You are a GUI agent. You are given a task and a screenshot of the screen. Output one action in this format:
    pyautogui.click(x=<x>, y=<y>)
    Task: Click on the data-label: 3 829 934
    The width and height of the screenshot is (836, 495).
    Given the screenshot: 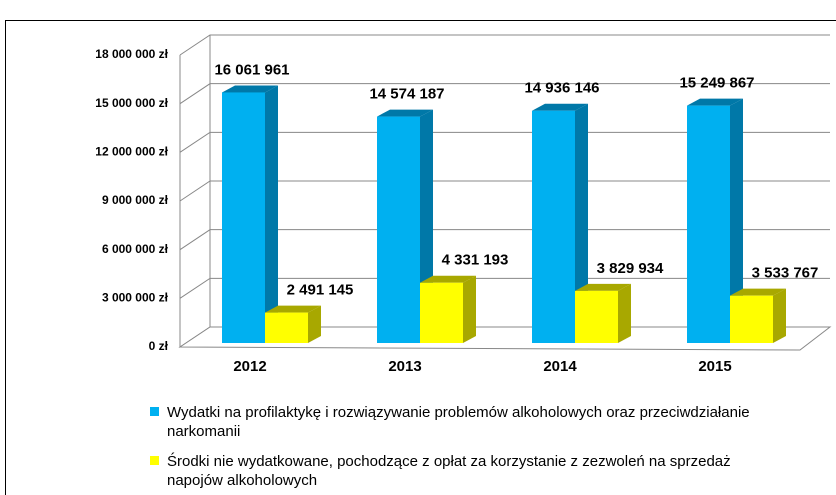 What is the action you would take?
    pyautogui.click(x=630, y=268)
    